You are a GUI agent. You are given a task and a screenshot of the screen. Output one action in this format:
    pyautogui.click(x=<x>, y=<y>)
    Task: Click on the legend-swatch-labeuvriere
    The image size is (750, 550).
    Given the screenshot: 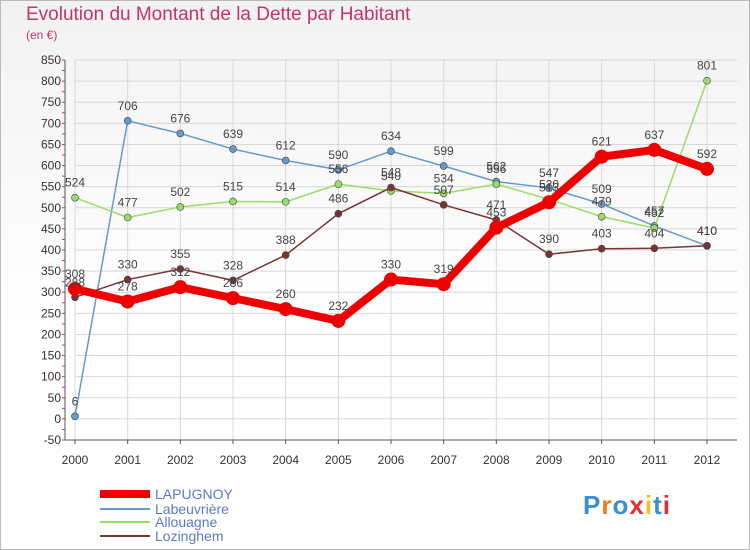 What is the action you would take?
    pyautogui.click(x=125, y=509)
    